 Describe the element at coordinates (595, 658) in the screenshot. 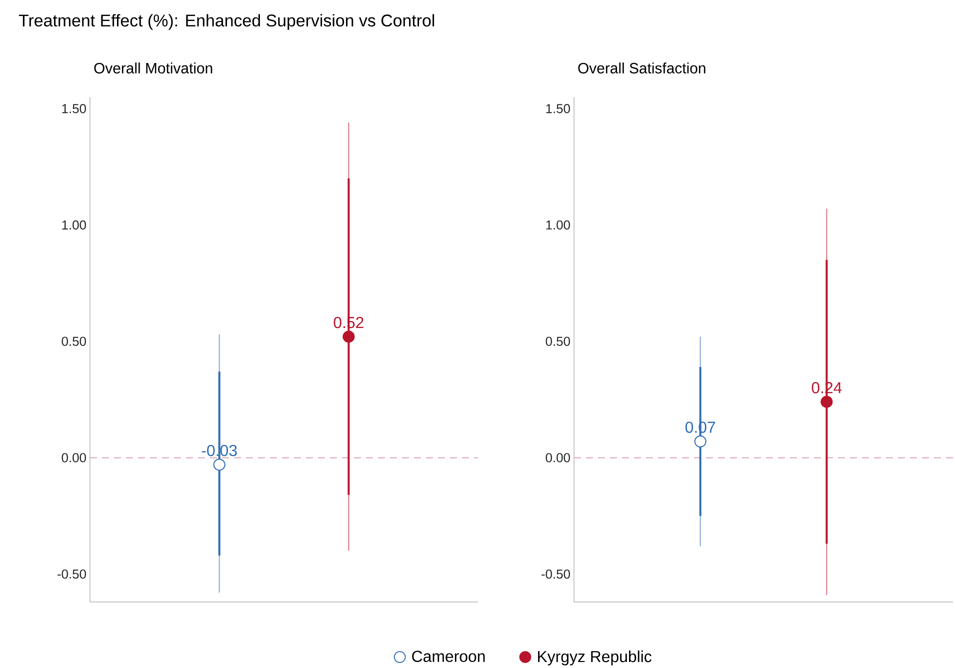

I see `legend-label: Kyrgyz Republic` at that location.